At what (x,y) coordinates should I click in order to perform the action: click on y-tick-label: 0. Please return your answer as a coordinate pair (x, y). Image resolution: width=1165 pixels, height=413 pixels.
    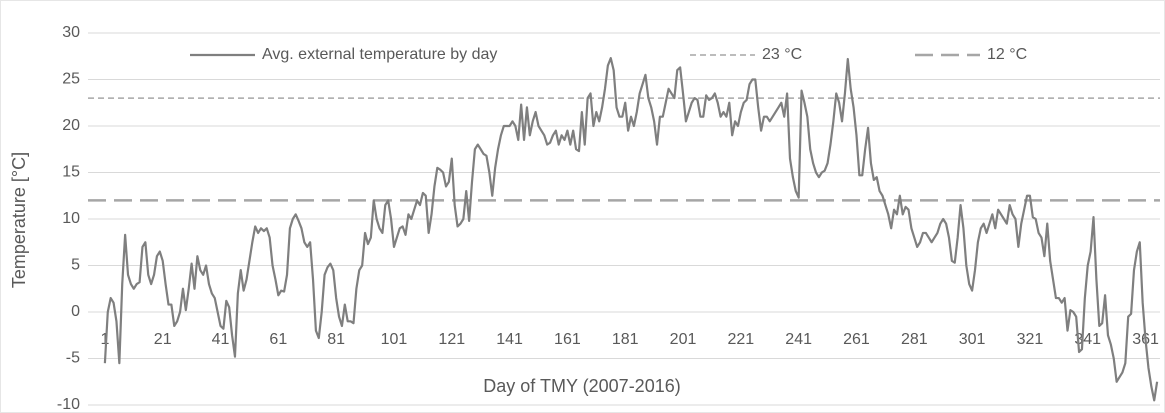
    Looking at the image, I should click on (75, 311).